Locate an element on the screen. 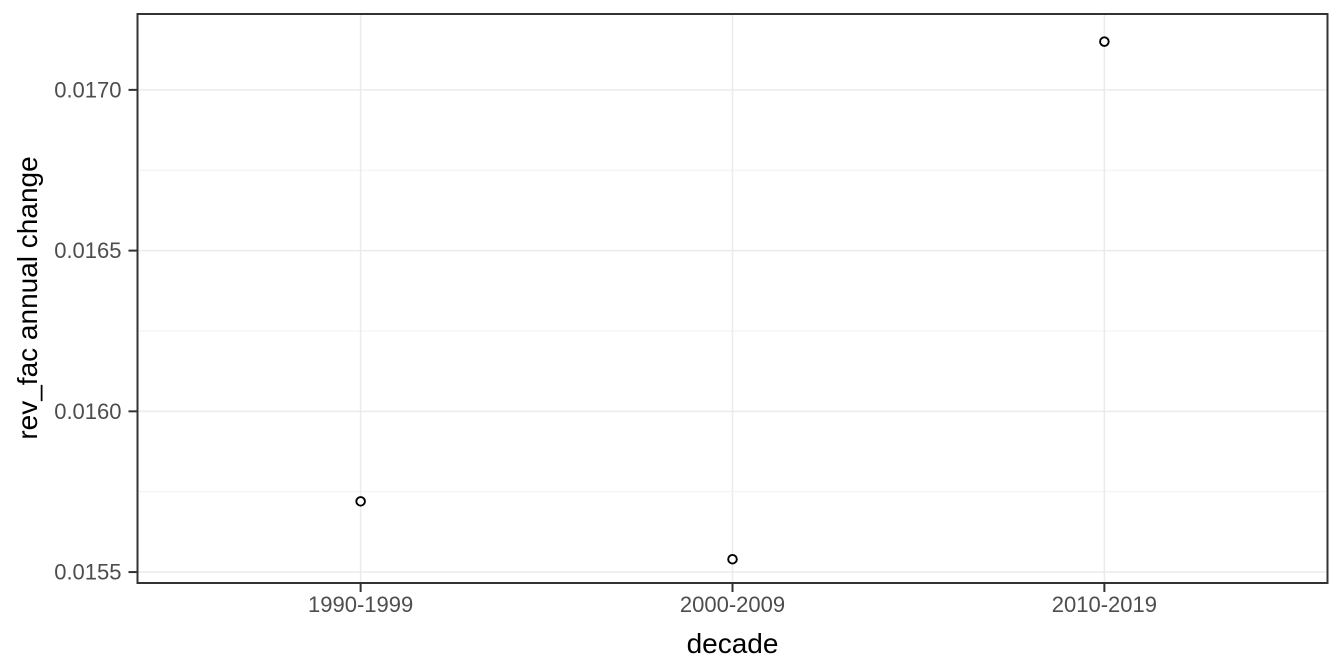 This screenshot has height=672, width=1344. x-axis-title: decade is located at coordinates (732, 643).